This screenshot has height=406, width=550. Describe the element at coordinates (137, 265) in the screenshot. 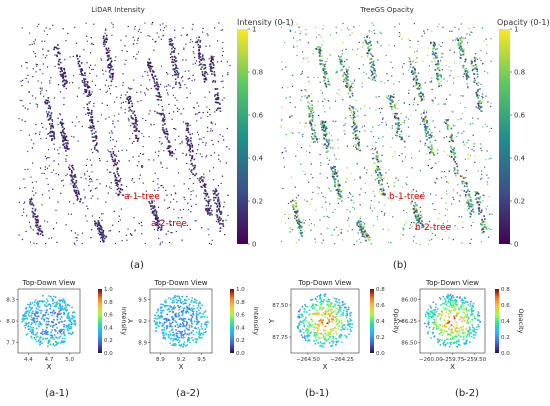

I see `panel-a-caption: (a)` at that location.